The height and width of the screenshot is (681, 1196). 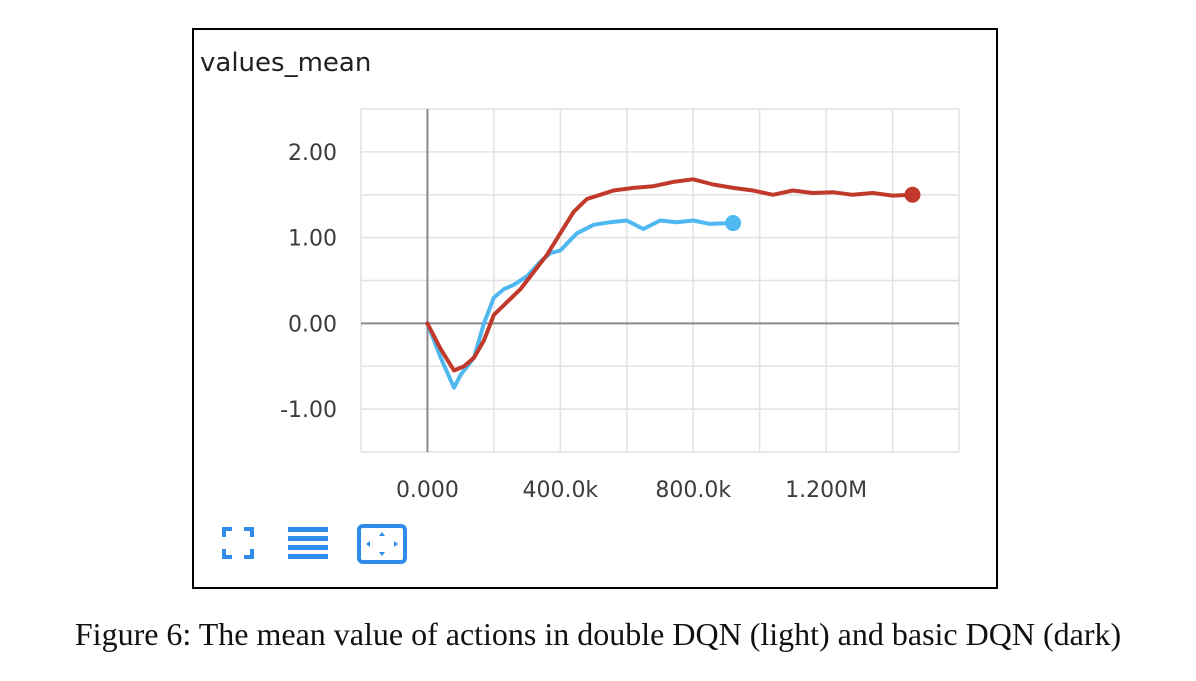 What do you see at coordinates (286, 63) in the screenshot?
I see `chart-title: values_mean` at bounding box center [286, 63].